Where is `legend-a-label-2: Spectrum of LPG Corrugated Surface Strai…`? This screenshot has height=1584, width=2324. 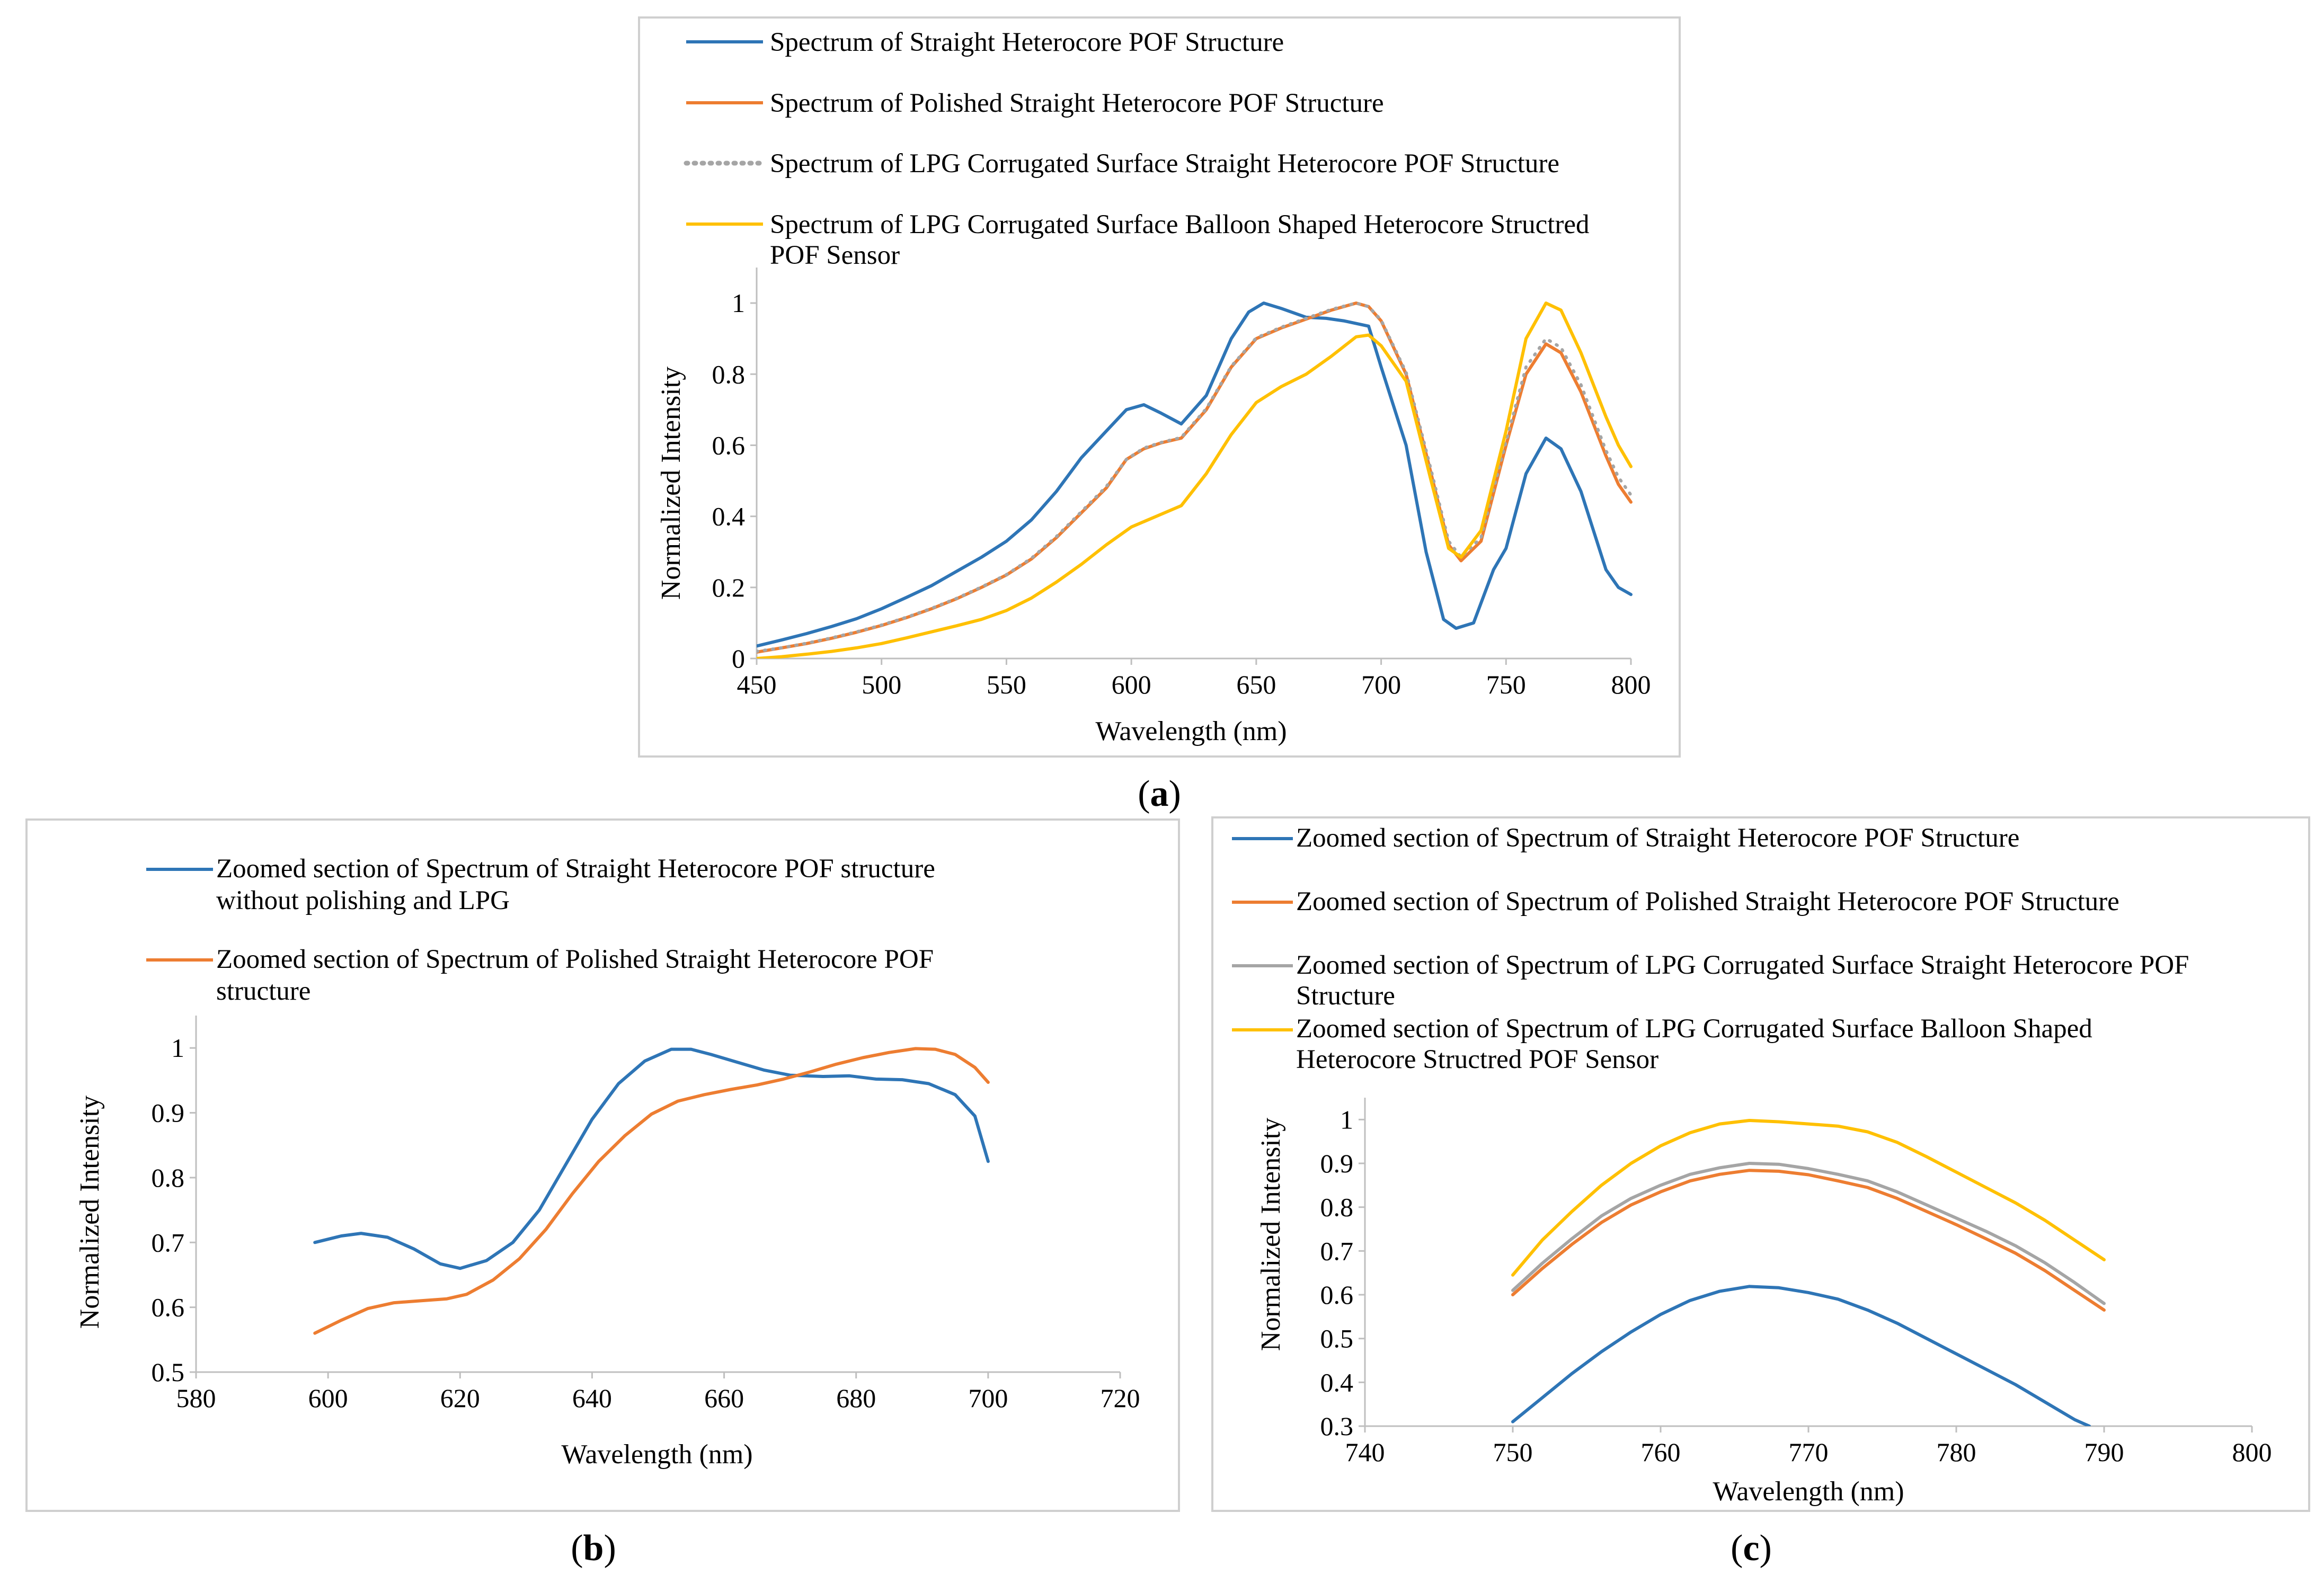 legend-a-label-2: Spectrum of LPG Corrugated Surface Strai… is located at coordinates (1164, 164).